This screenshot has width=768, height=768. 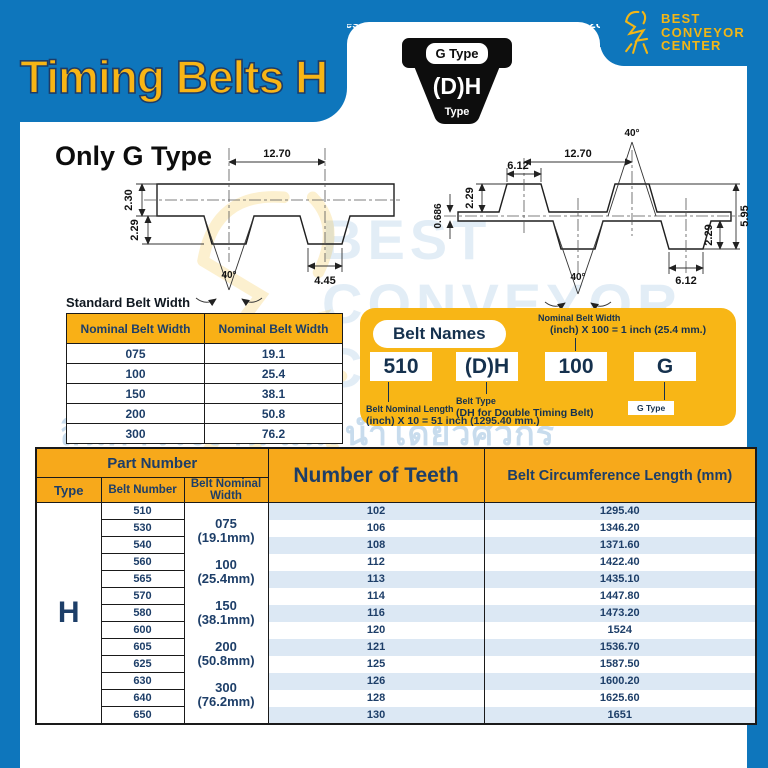 What do you see at coordinates (204, 353) in the screenshot?
I see `std-row: 075 19.1` at bounding box center [204, 353].